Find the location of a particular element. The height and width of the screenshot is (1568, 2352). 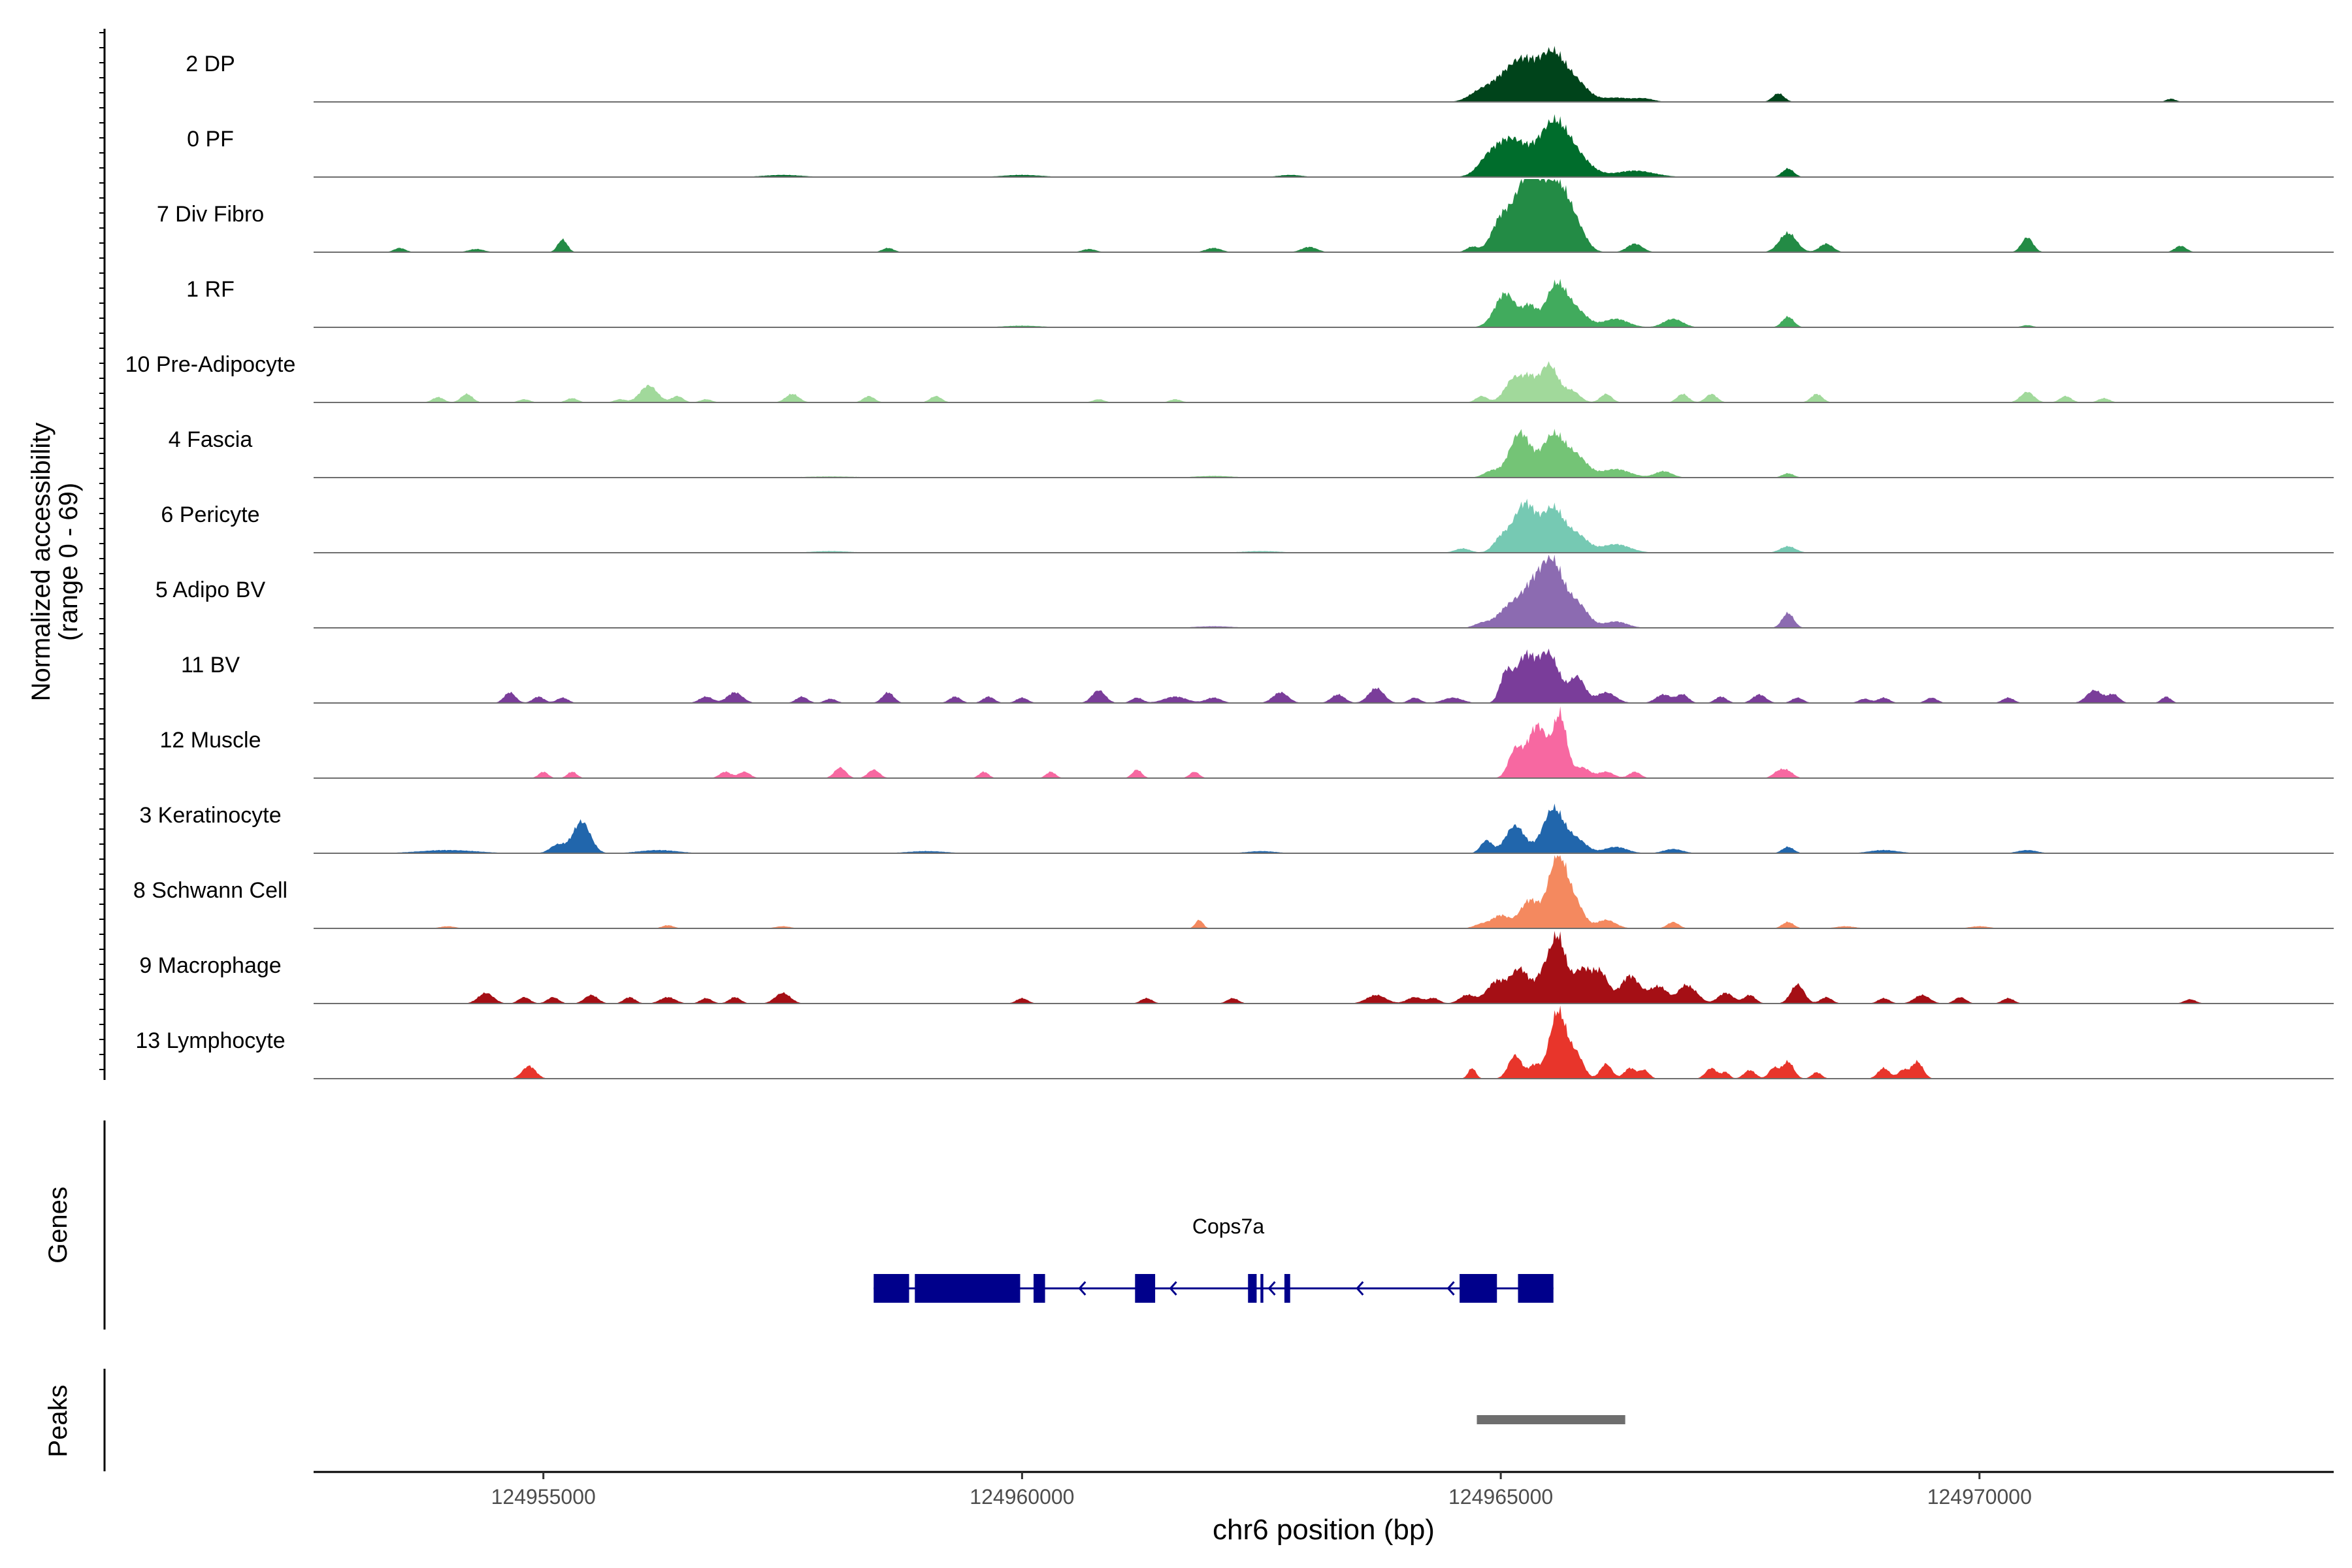

track-label: 0 PF is located at coordinates (210, 139).